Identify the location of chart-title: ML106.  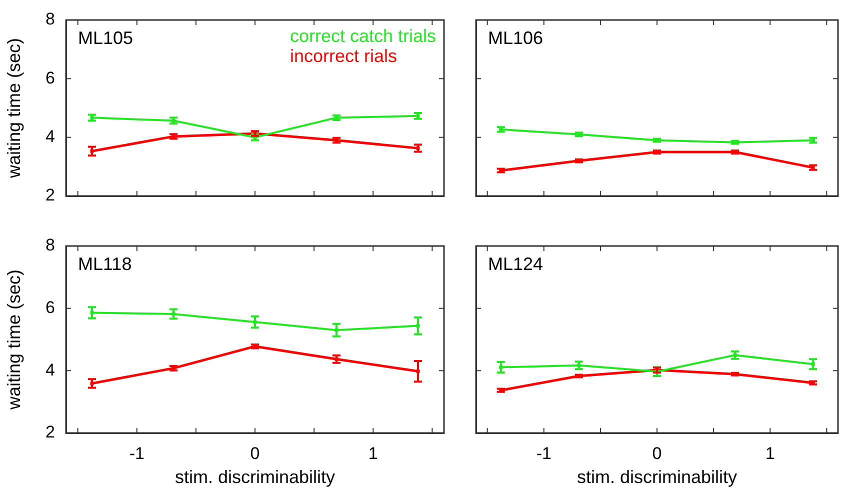
(516, 38).